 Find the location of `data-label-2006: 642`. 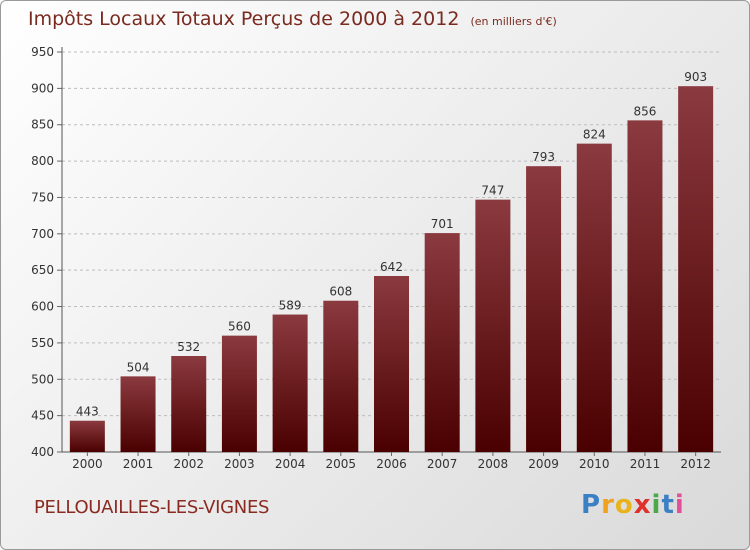

data-label-2006: 642 is located at coordinates (391, 267).